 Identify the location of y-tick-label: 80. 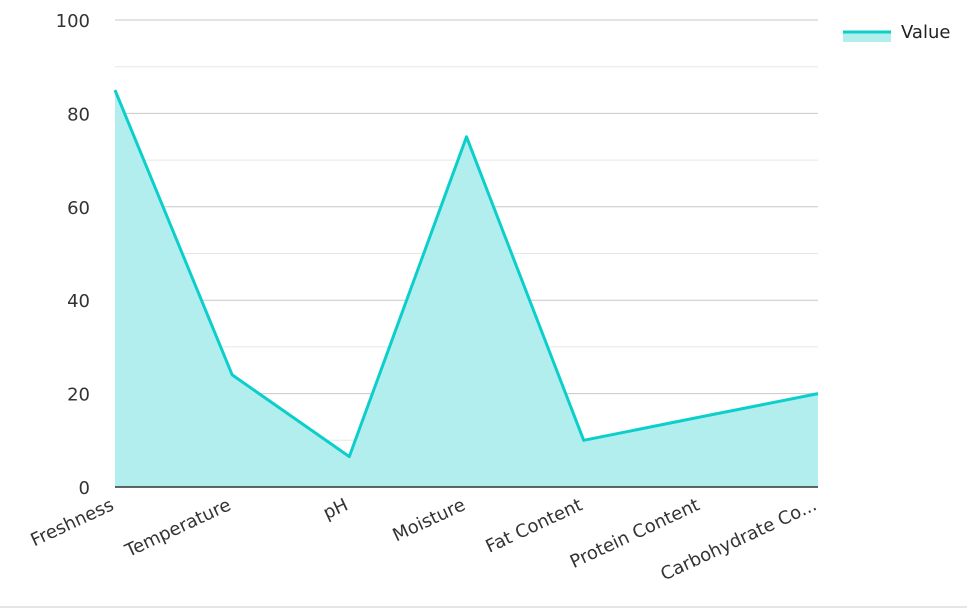
(78, 114).